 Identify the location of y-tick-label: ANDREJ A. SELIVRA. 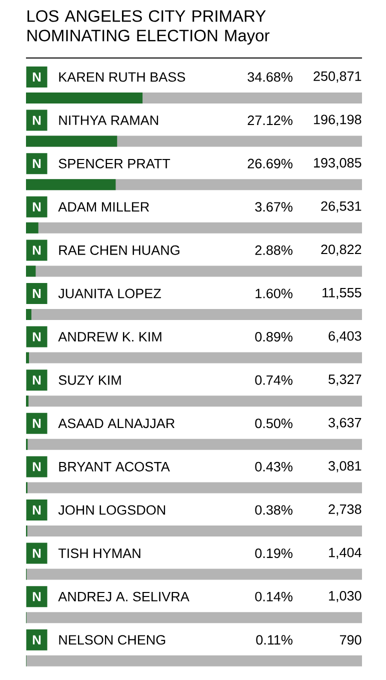
(124, 597).